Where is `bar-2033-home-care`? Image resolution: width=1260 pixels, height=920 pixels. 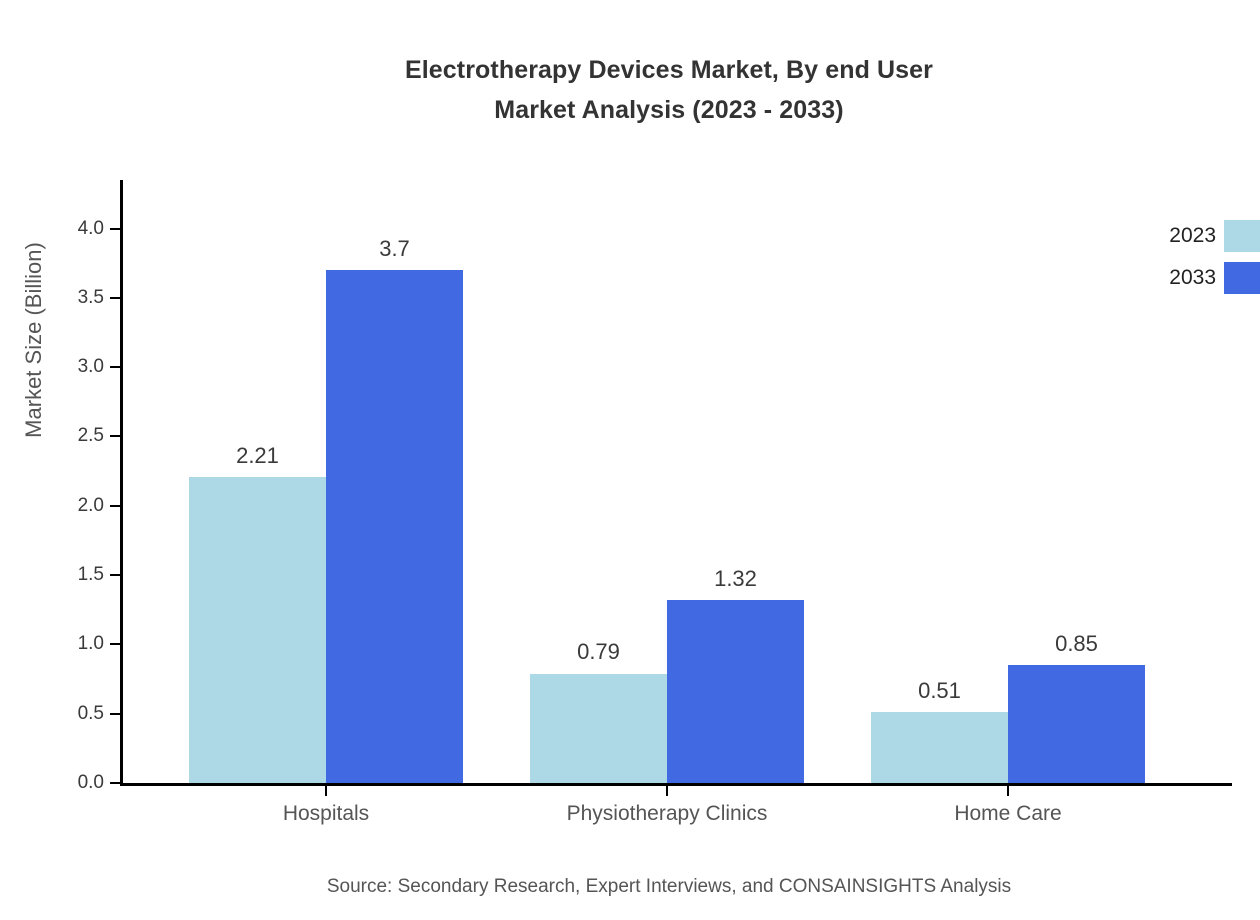
bar-2033-home-care is located at coordinates (1076, 724).